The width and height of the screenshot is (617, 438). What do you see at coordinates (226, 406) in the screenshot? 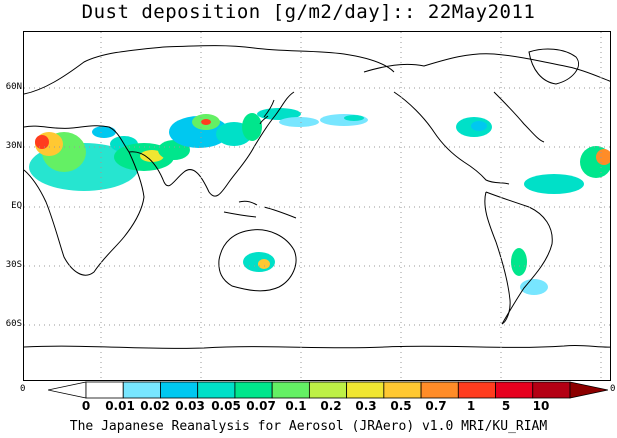
I see `tick-005: 0.05` at bounding box center [226, 406].